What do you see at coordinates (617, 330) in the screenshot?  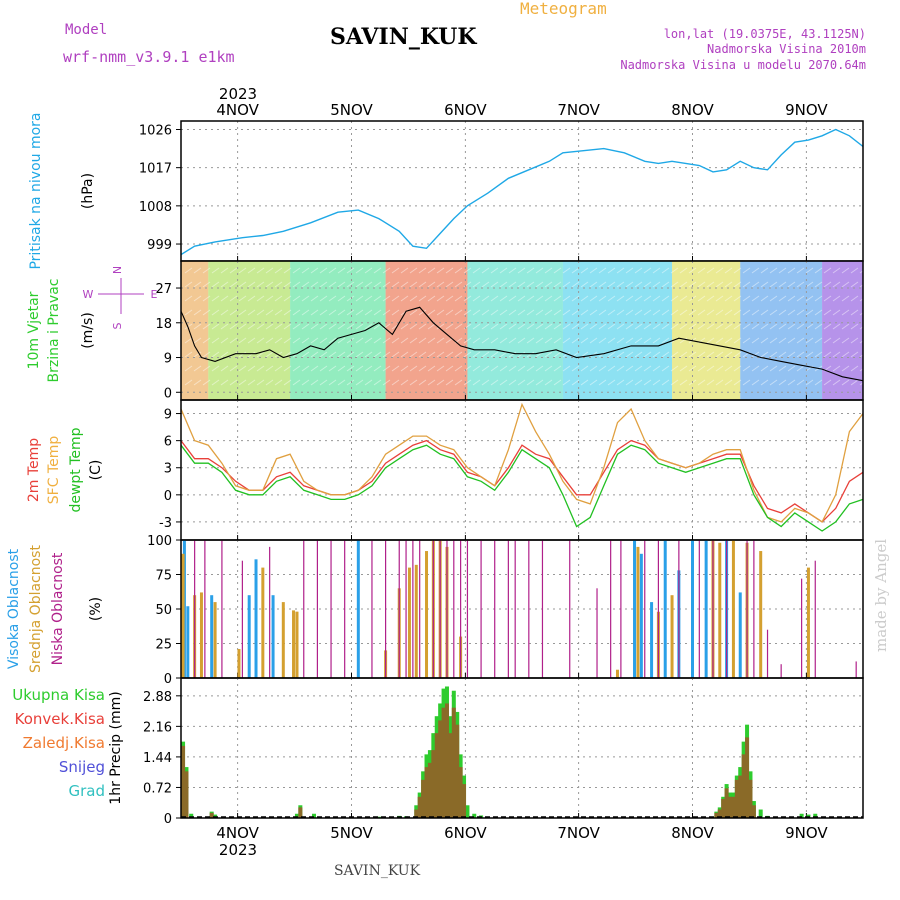 I see `wind-barb-band` at bounding box center [617, 330].